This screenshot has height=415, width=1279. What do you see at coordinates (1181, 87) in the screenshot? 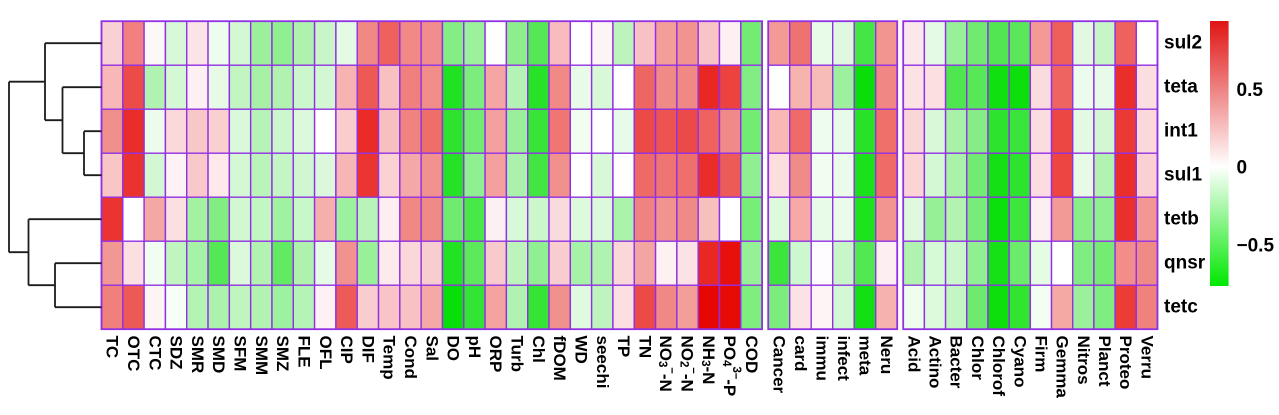
I see `svg-text: teta` at bounding box center [1181, 87].